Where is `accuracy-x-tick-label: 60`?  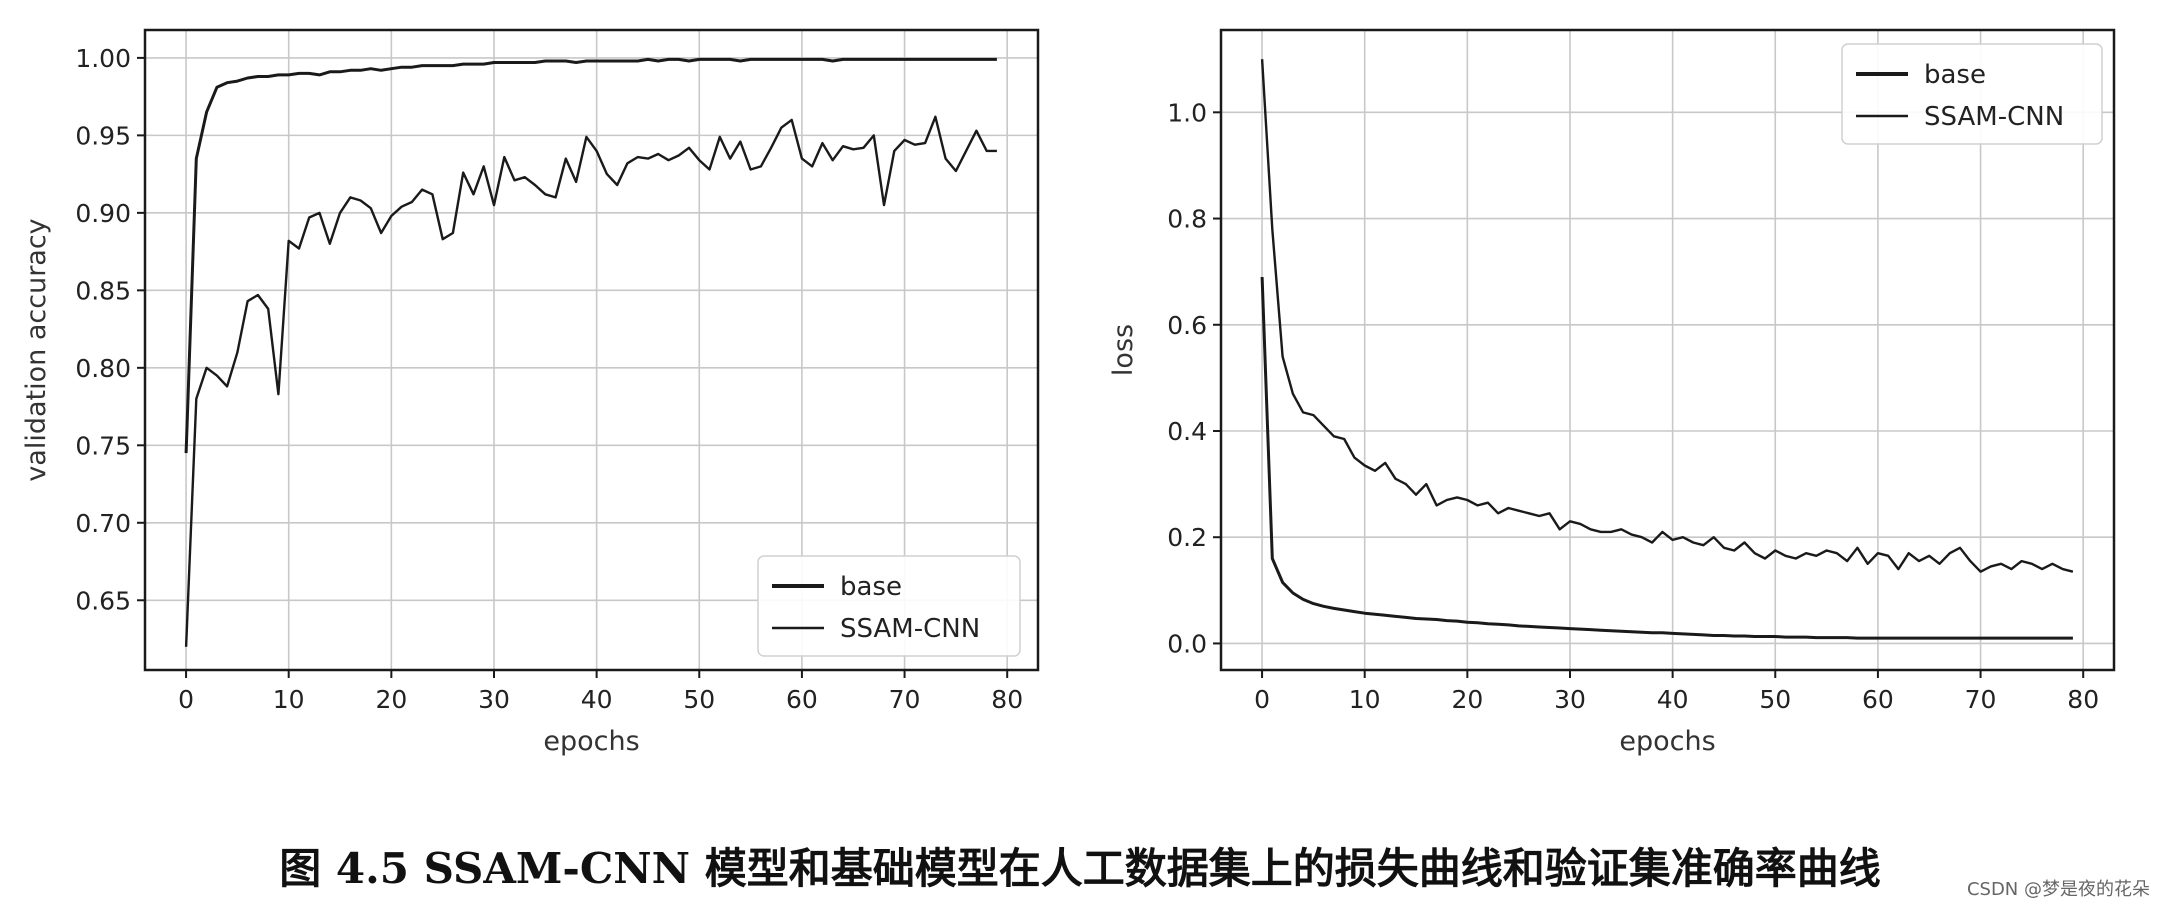 accuracy-x-tick-label: 60 is located at coordinates (802, 699).